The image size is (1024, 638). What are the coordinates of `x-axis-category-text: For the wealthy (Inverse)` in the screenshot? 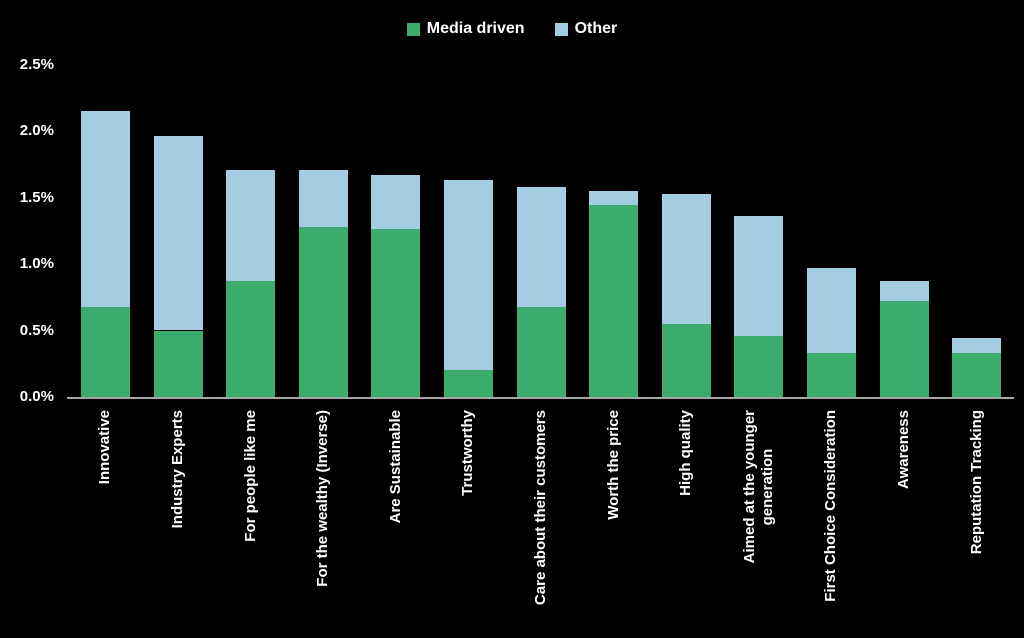 It's located at (323, 498).